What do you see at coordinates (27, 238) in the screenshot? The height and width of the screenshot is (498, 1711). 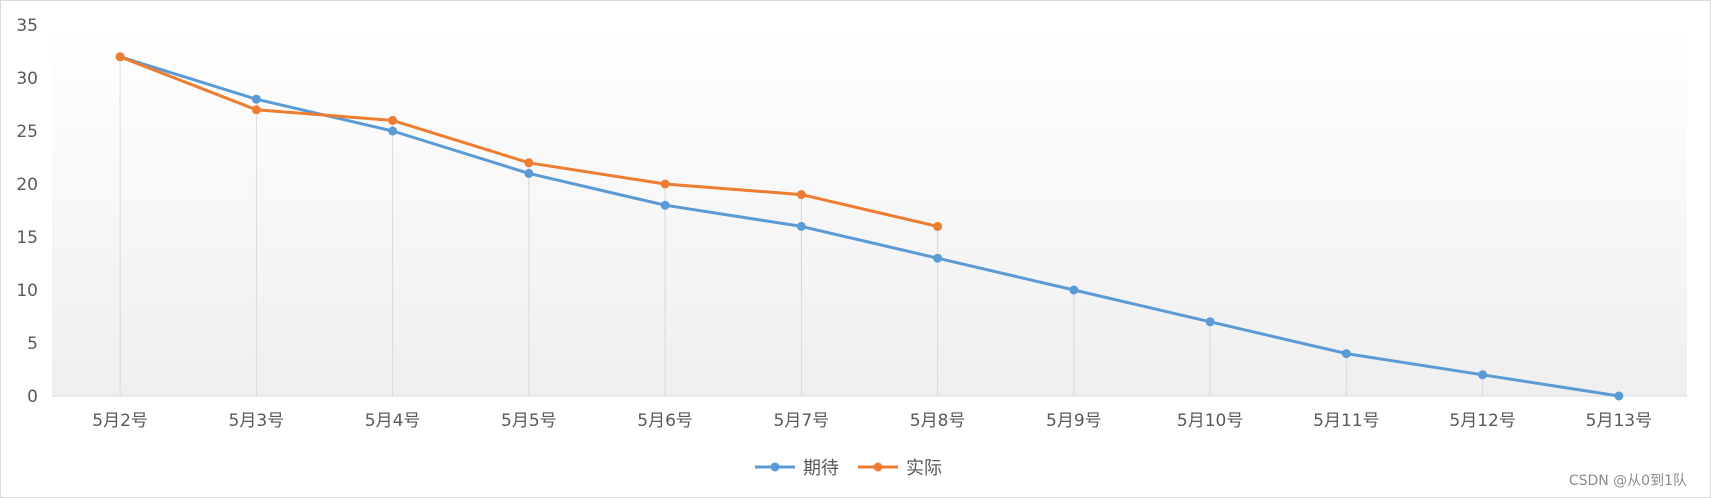 I see `y-tick-label: 15` at bounding box center [27, 238].